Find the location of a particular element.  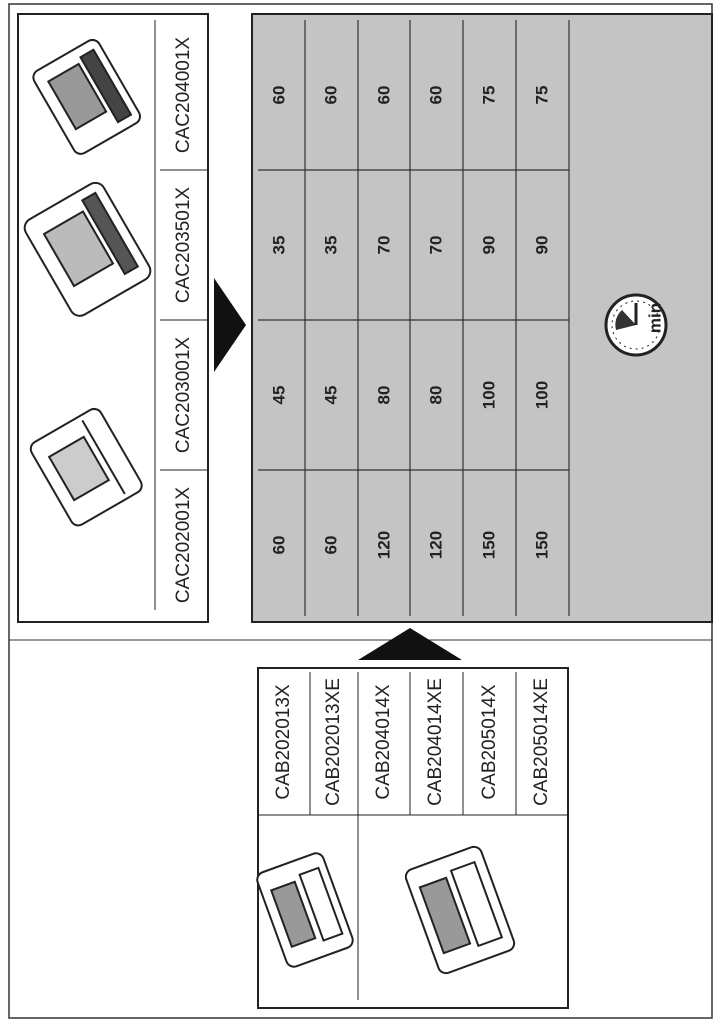

battery-name: CAB205014XE is located at coordinates (541, 742).